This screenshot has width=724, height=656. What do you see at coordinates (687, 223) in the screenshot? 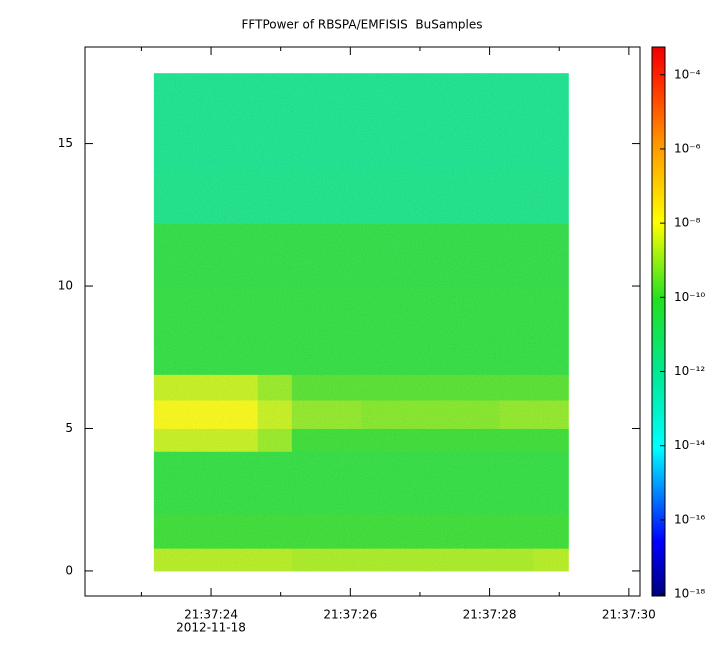
I see `z-tick-label: 10⁻⁸` at bounding box center [687, 223].